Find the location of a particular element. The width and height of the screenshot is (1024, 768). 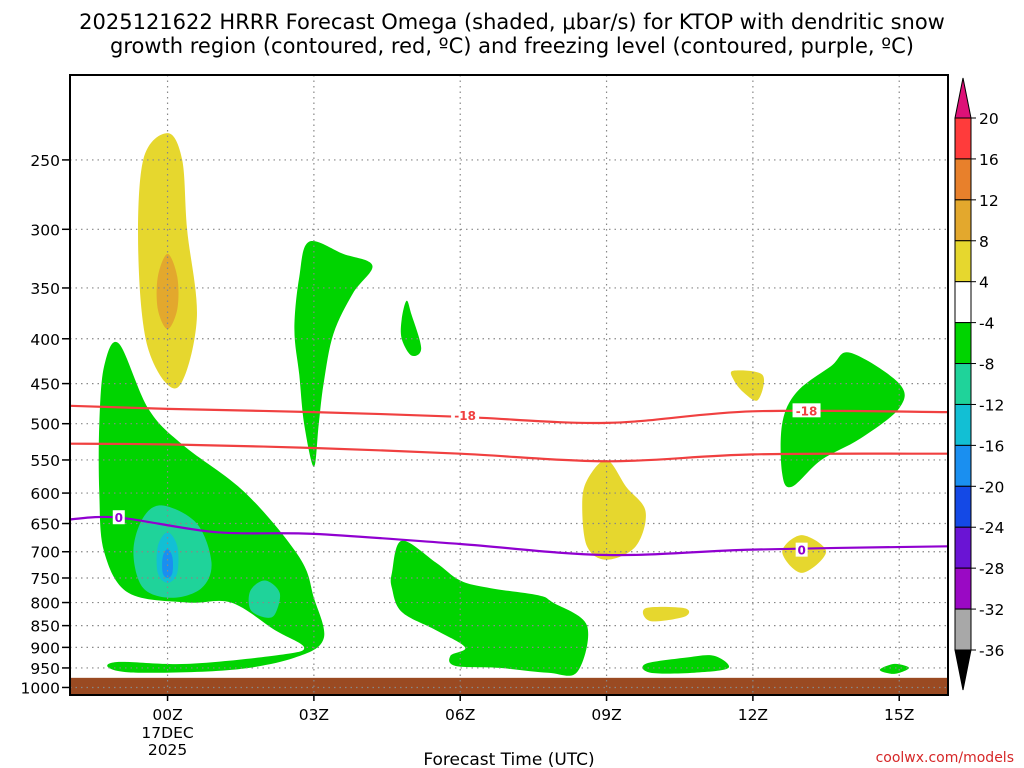

ground-surface is located at coordinates (509, 686).